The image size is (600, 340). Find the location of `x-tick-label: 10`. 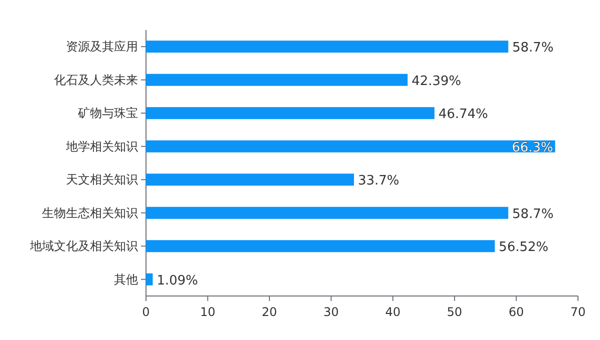

x-tick-label: 10 is located at coordinates (208, 312).